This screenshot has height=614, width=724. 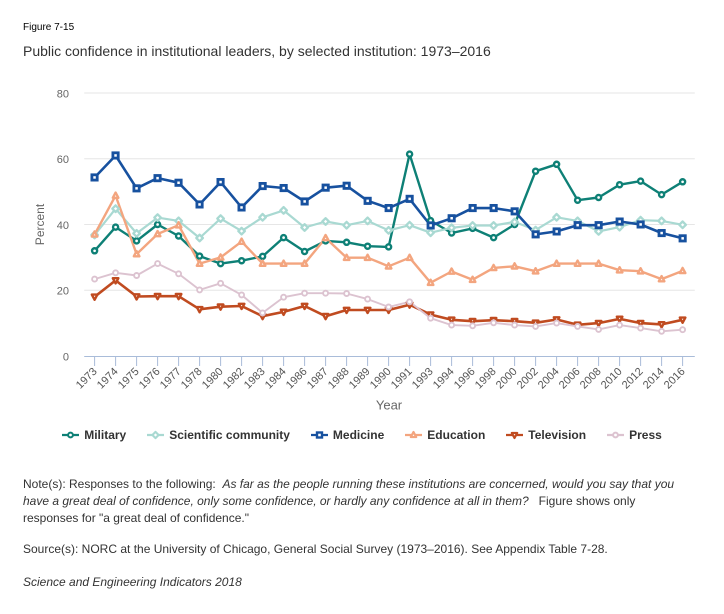 I want to click on svg-text: 1973, so click(x=87, y=379).